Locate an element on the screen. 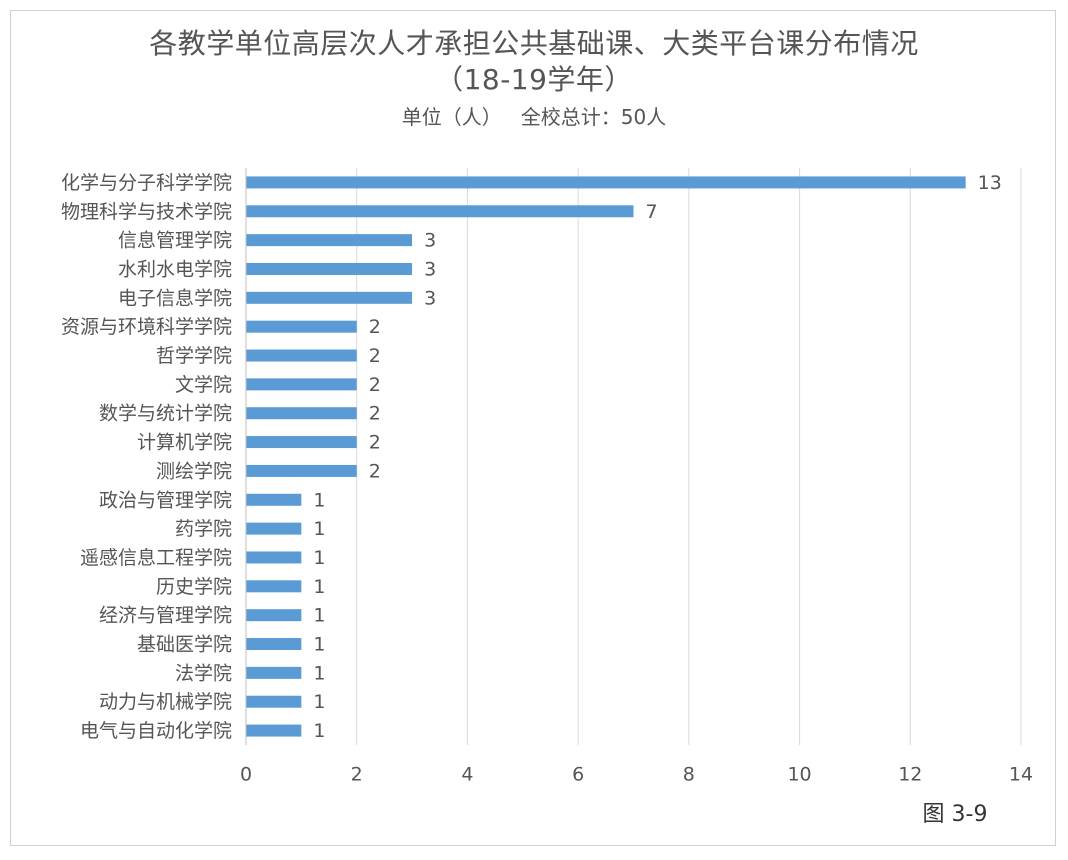  chart-subtitle: 单位（人） 全校总计：50人 is located at coordinates (534, 117).